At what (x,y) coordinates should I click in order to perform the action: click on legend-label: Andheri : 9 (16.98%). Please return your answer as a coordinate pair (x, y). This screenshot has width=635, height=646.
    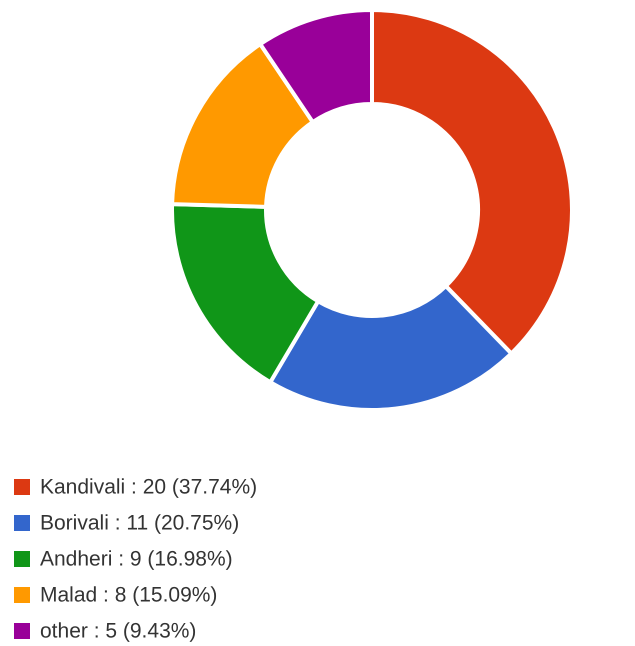
    Looking at the image, I should click on (136, 559).